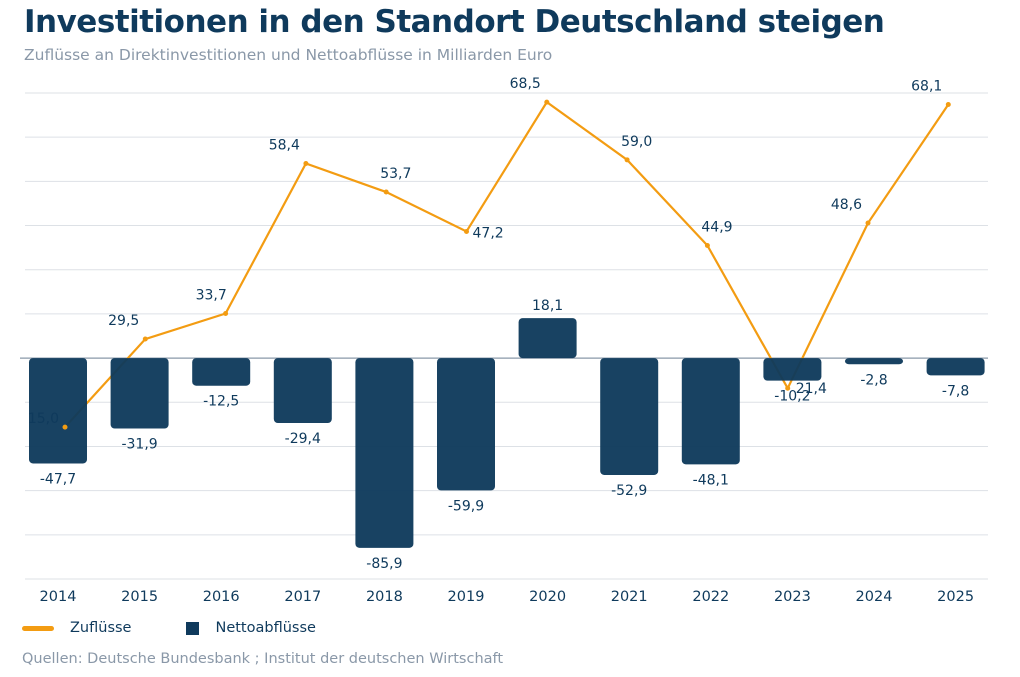 This screenshot has width=1020, height=677. I want to click on zufluesse-point-2020, so click(547, 102).